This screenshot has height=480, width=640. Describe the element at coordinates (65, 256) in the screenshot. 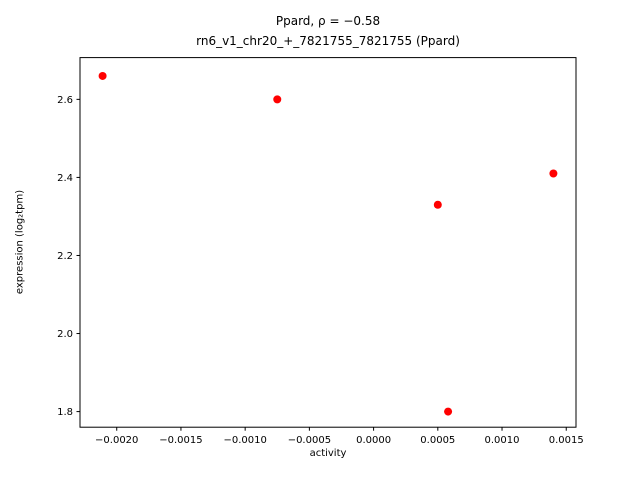

I see `y-tick-label: 2.2` at that location.